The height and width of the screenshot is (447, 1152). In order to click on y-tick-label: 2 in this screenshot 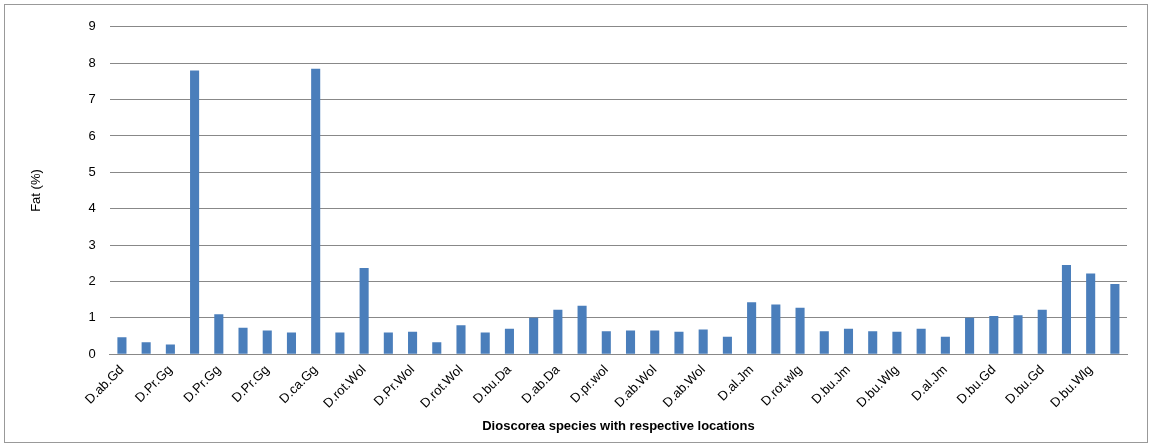, I will do `click(92, 281)`.